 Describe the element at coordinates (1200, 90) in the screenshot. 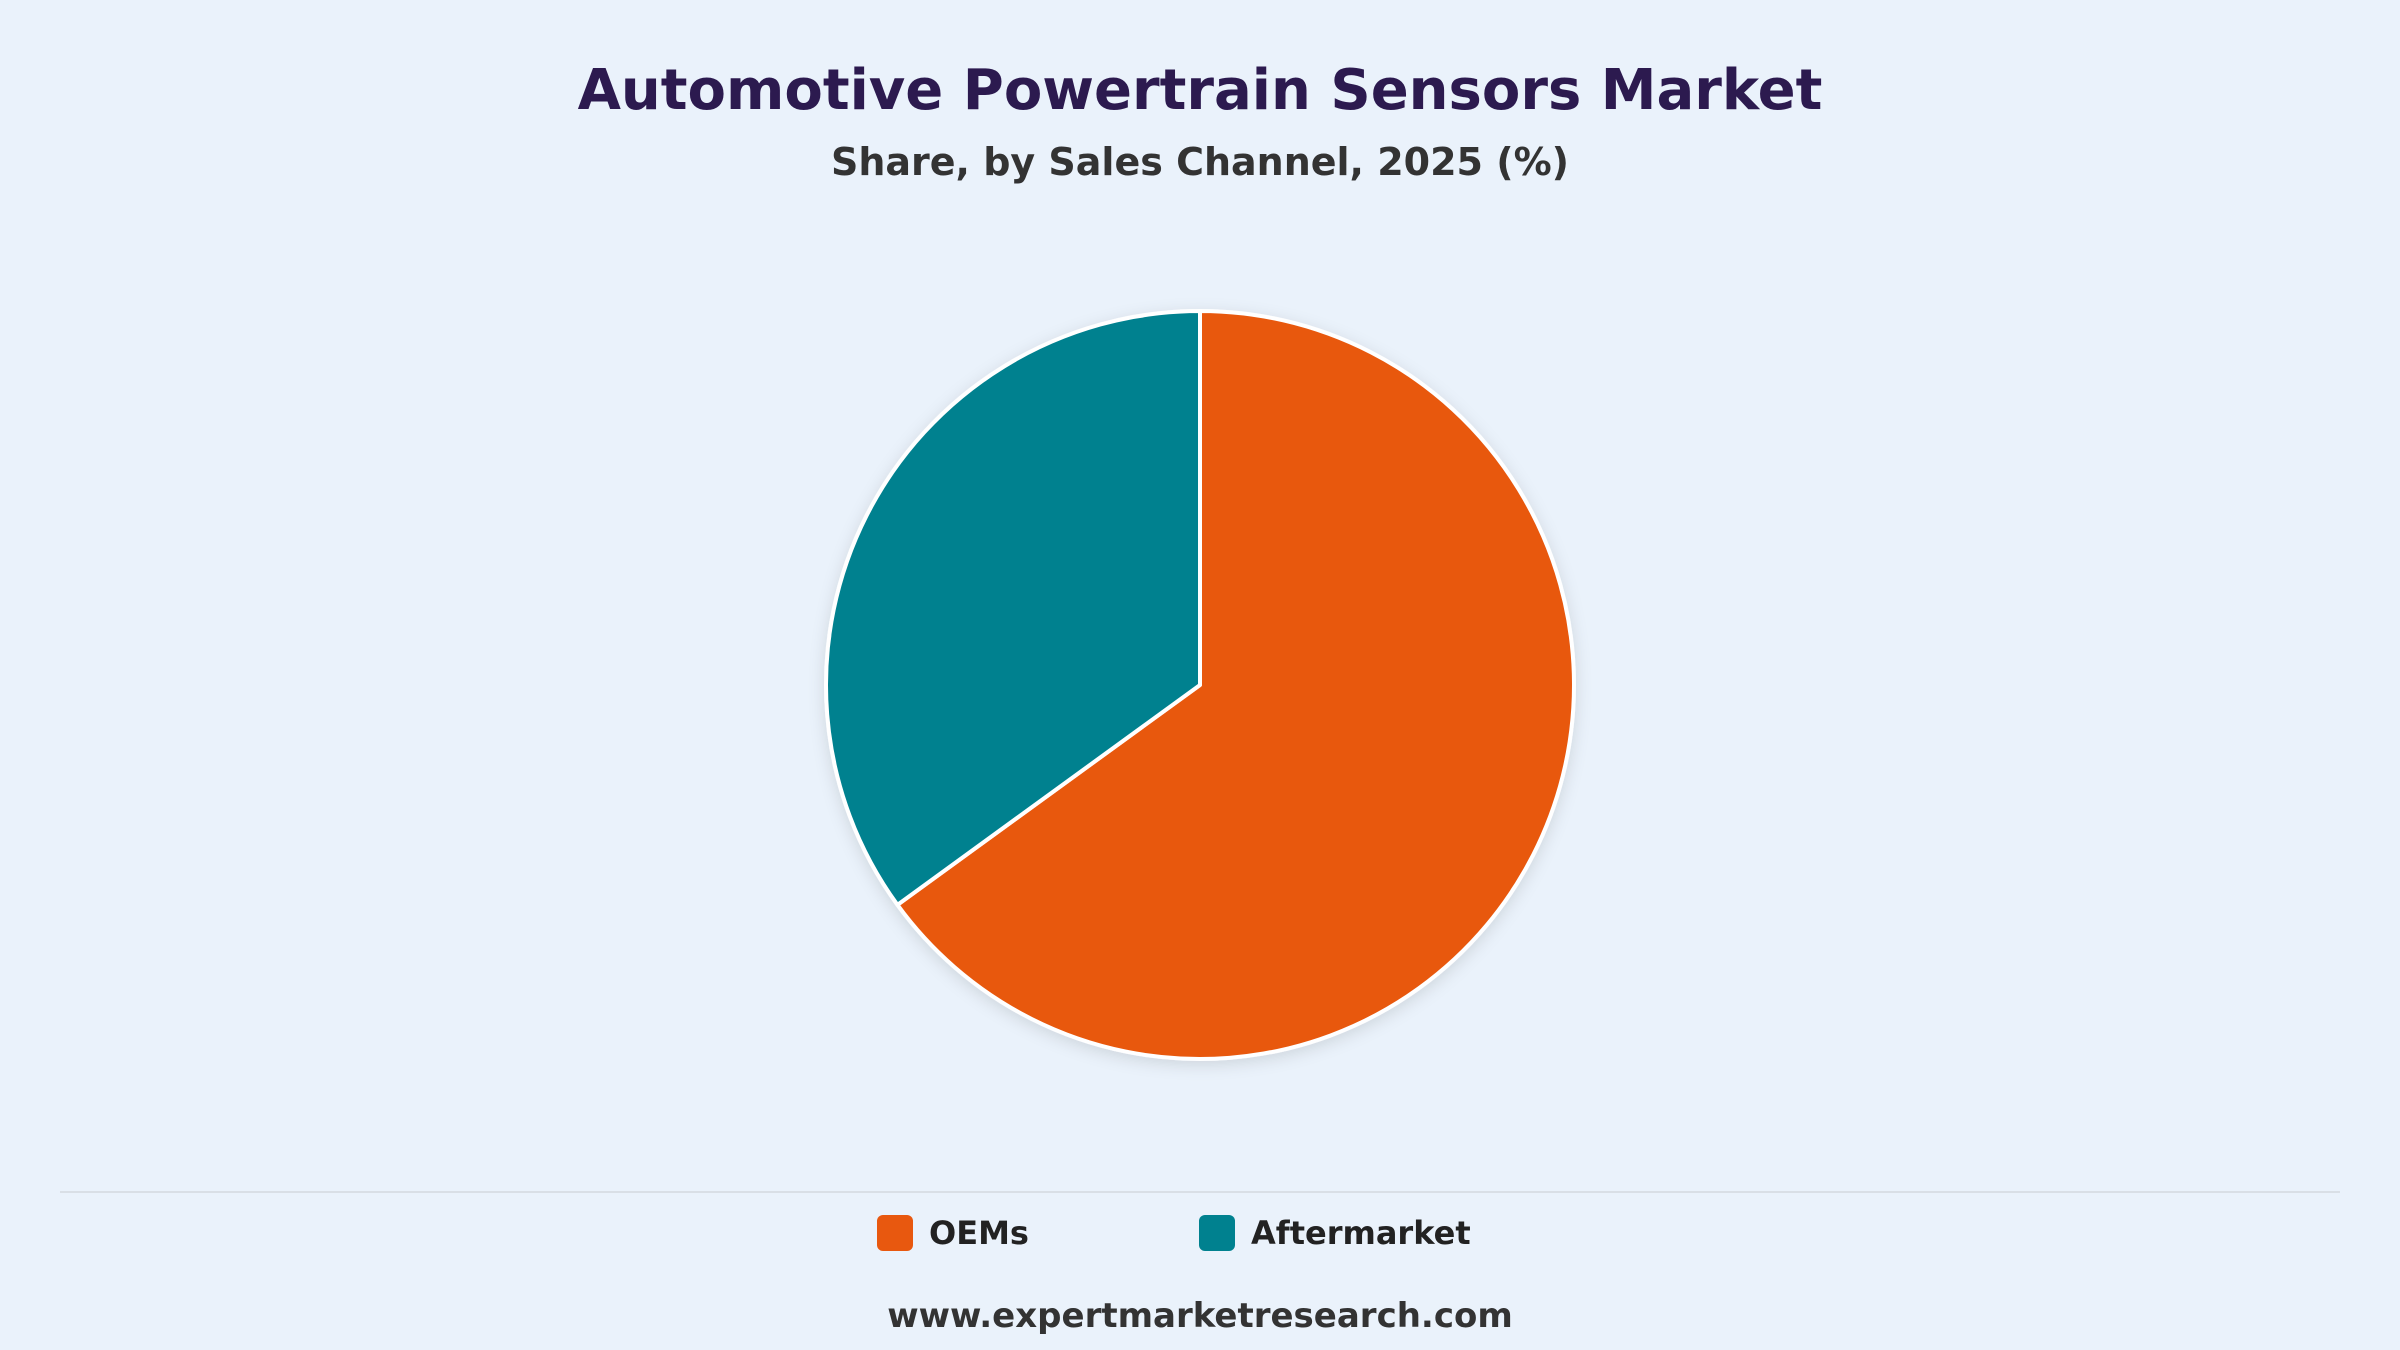

I see `chart-title: Automotive Powertrain Sensors Market` at that location.